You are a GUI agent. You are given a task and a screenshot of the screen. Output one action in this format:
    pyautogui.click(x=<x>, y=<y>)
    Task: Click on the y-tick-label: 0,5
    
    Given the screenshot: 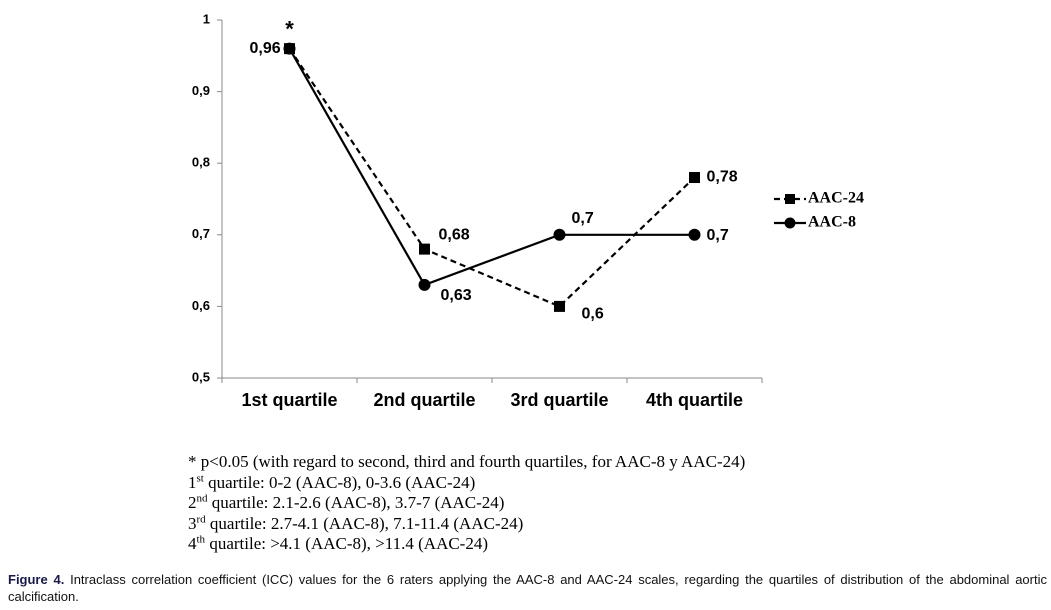 What is the action you would take?
    pyautogui.click(x=201, y=376)
    